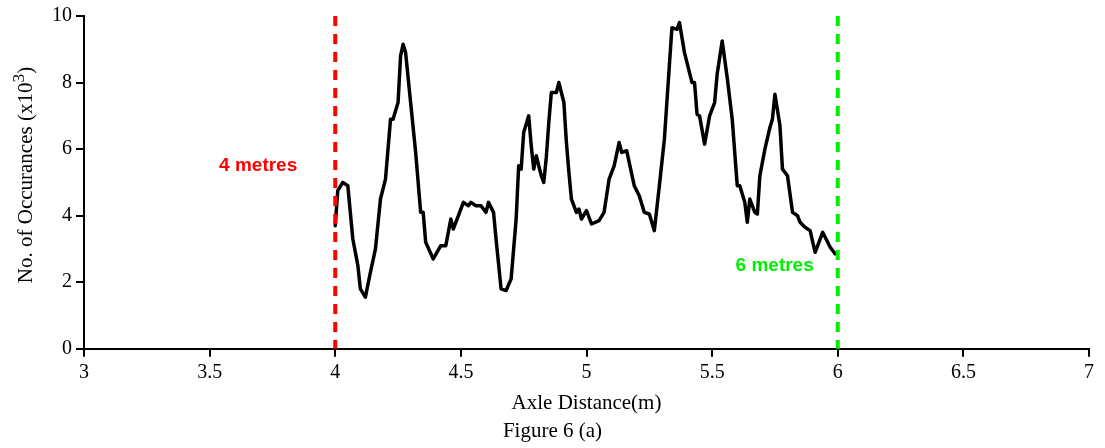 The height and width of the screenshot is (448, 1105). Describe the element at coordinates (84, 371) in the screenshot. I see `x-tick-label: 3` at that location.